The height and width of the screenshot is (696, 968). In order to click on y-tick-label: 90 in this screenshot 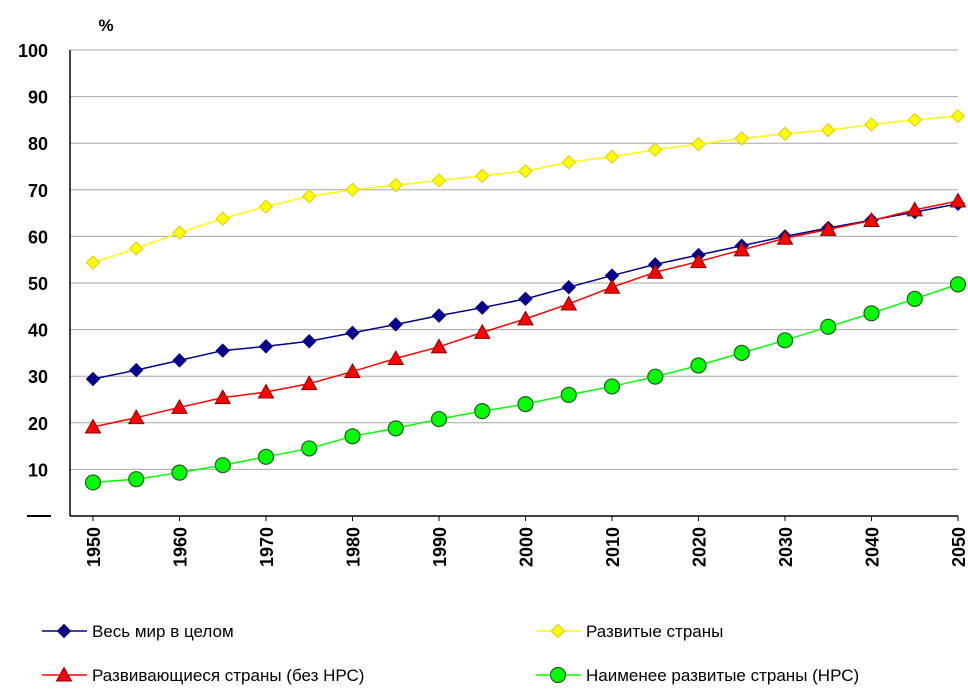, I will do `click(38, 98)`.